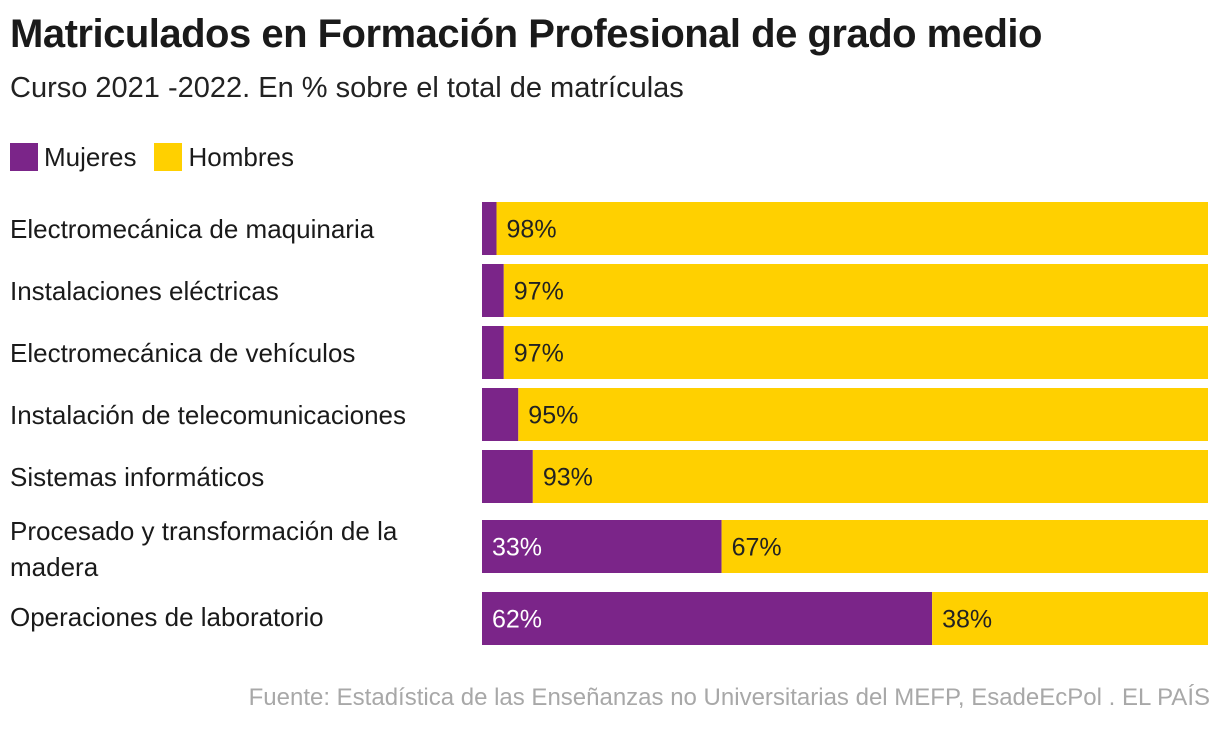 The image size is (1220, 730). I want to click on legend-item-mujeres: Mujeres, so click(73, 157).